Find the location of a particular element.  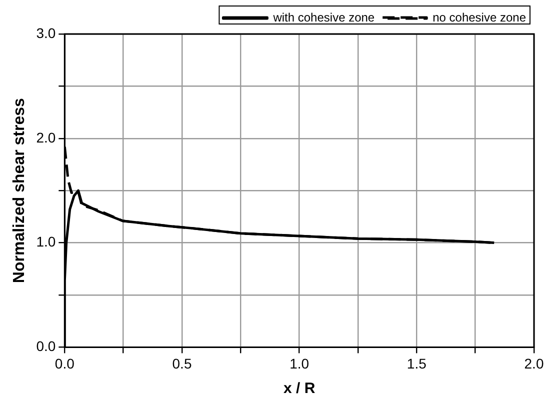

x-tick-label: 2.0 is located at coordinates (534, 363).